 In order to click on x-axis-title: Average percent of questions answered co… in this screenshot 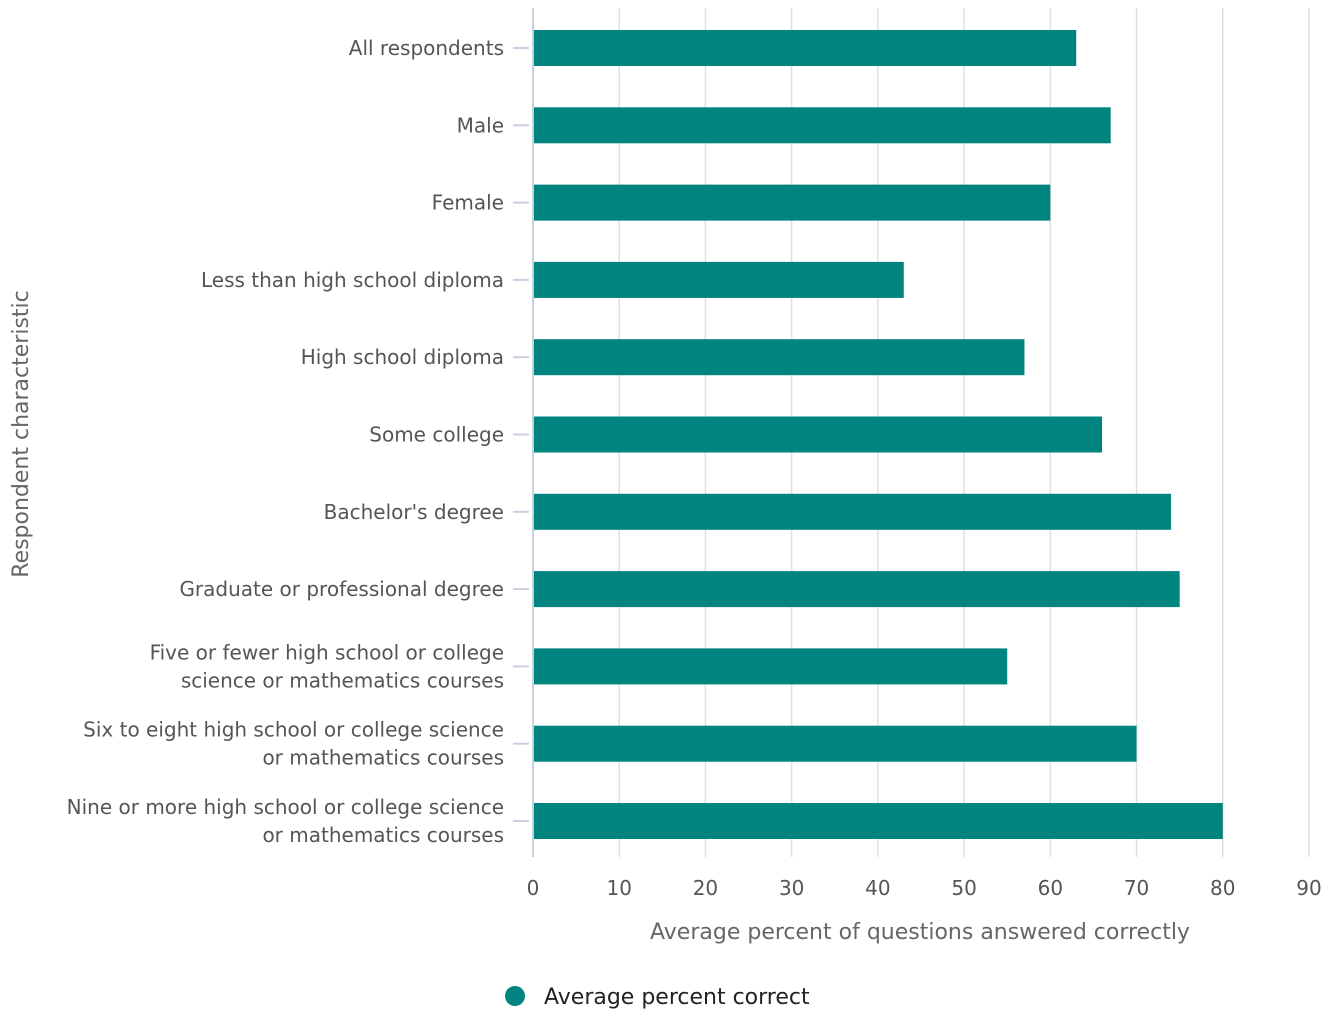, I will do `click(920, 932)`.